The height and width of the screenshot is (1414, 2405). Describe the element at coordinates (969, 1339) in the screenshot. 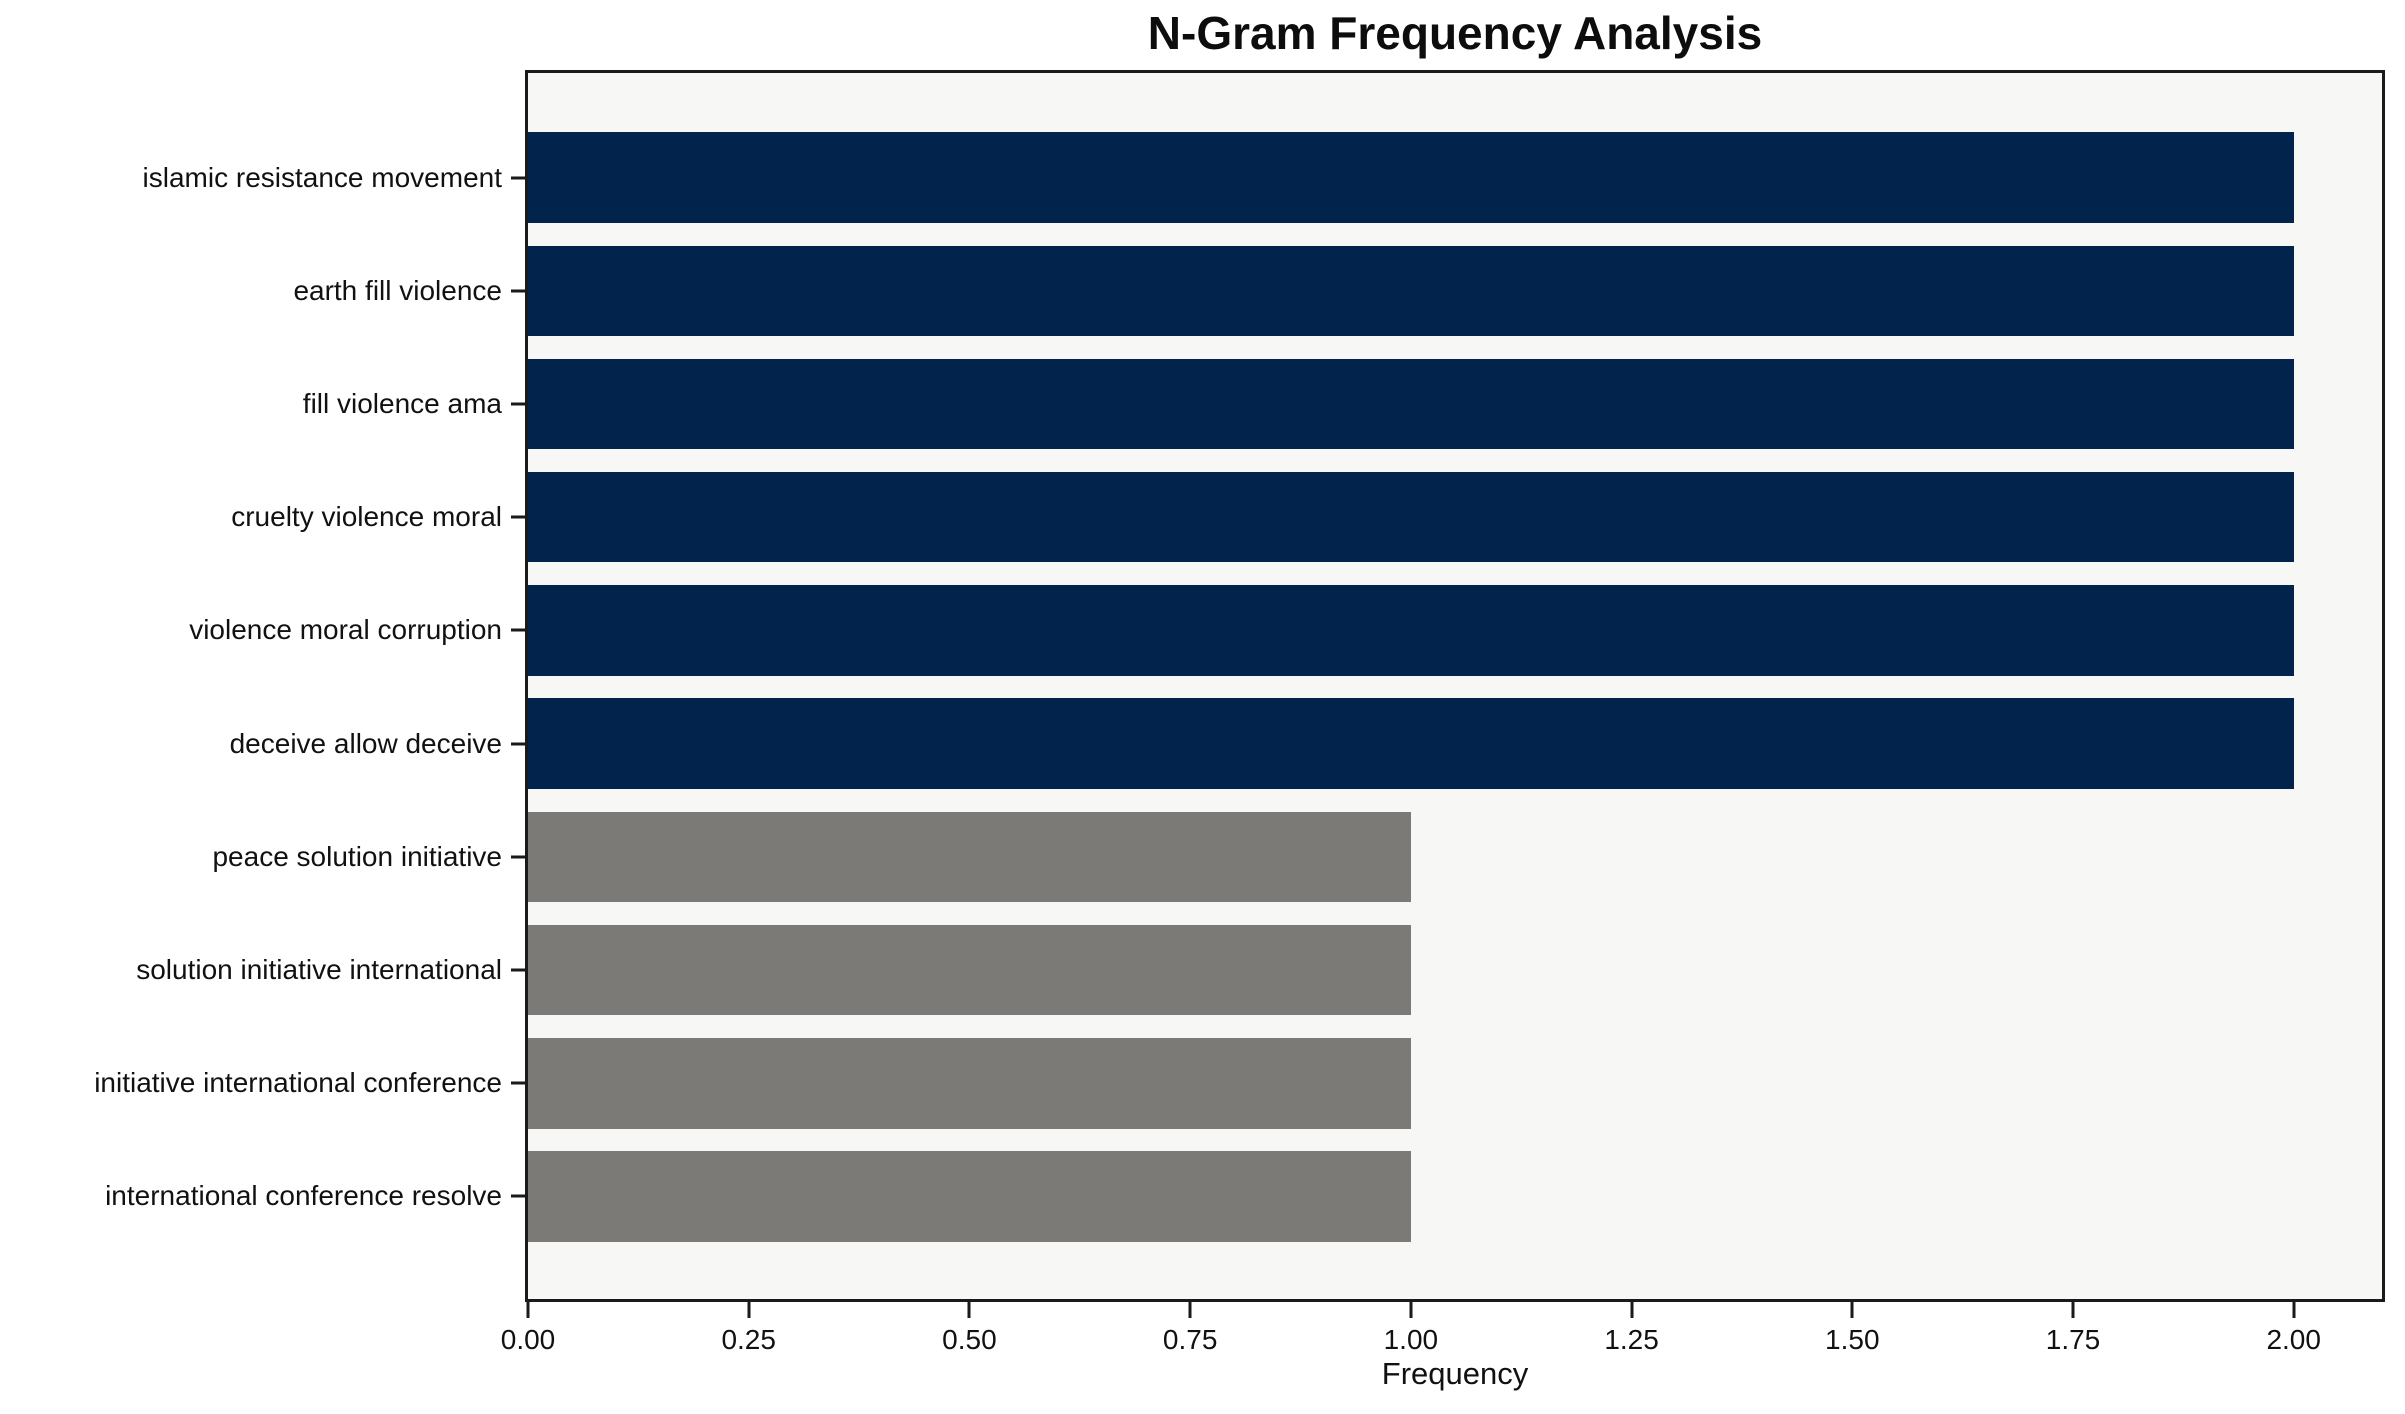

I see `x-tick-label: 0.50` at that location.